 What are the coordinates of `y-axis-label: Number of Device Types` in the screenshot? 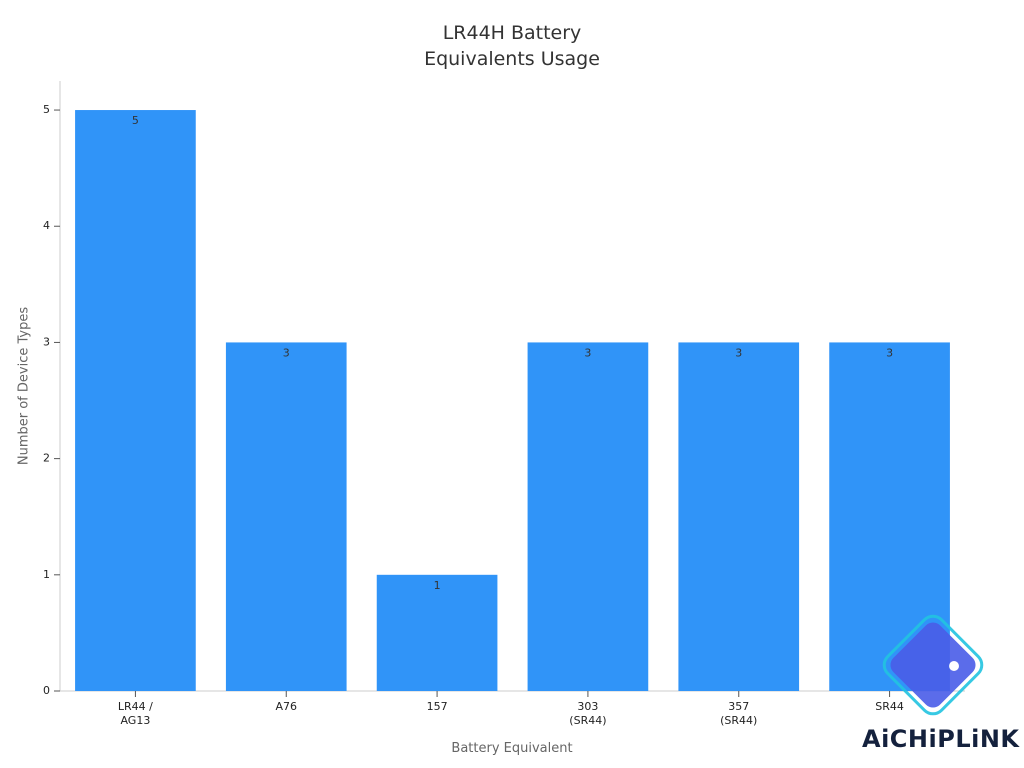 It's located at (24, 386).